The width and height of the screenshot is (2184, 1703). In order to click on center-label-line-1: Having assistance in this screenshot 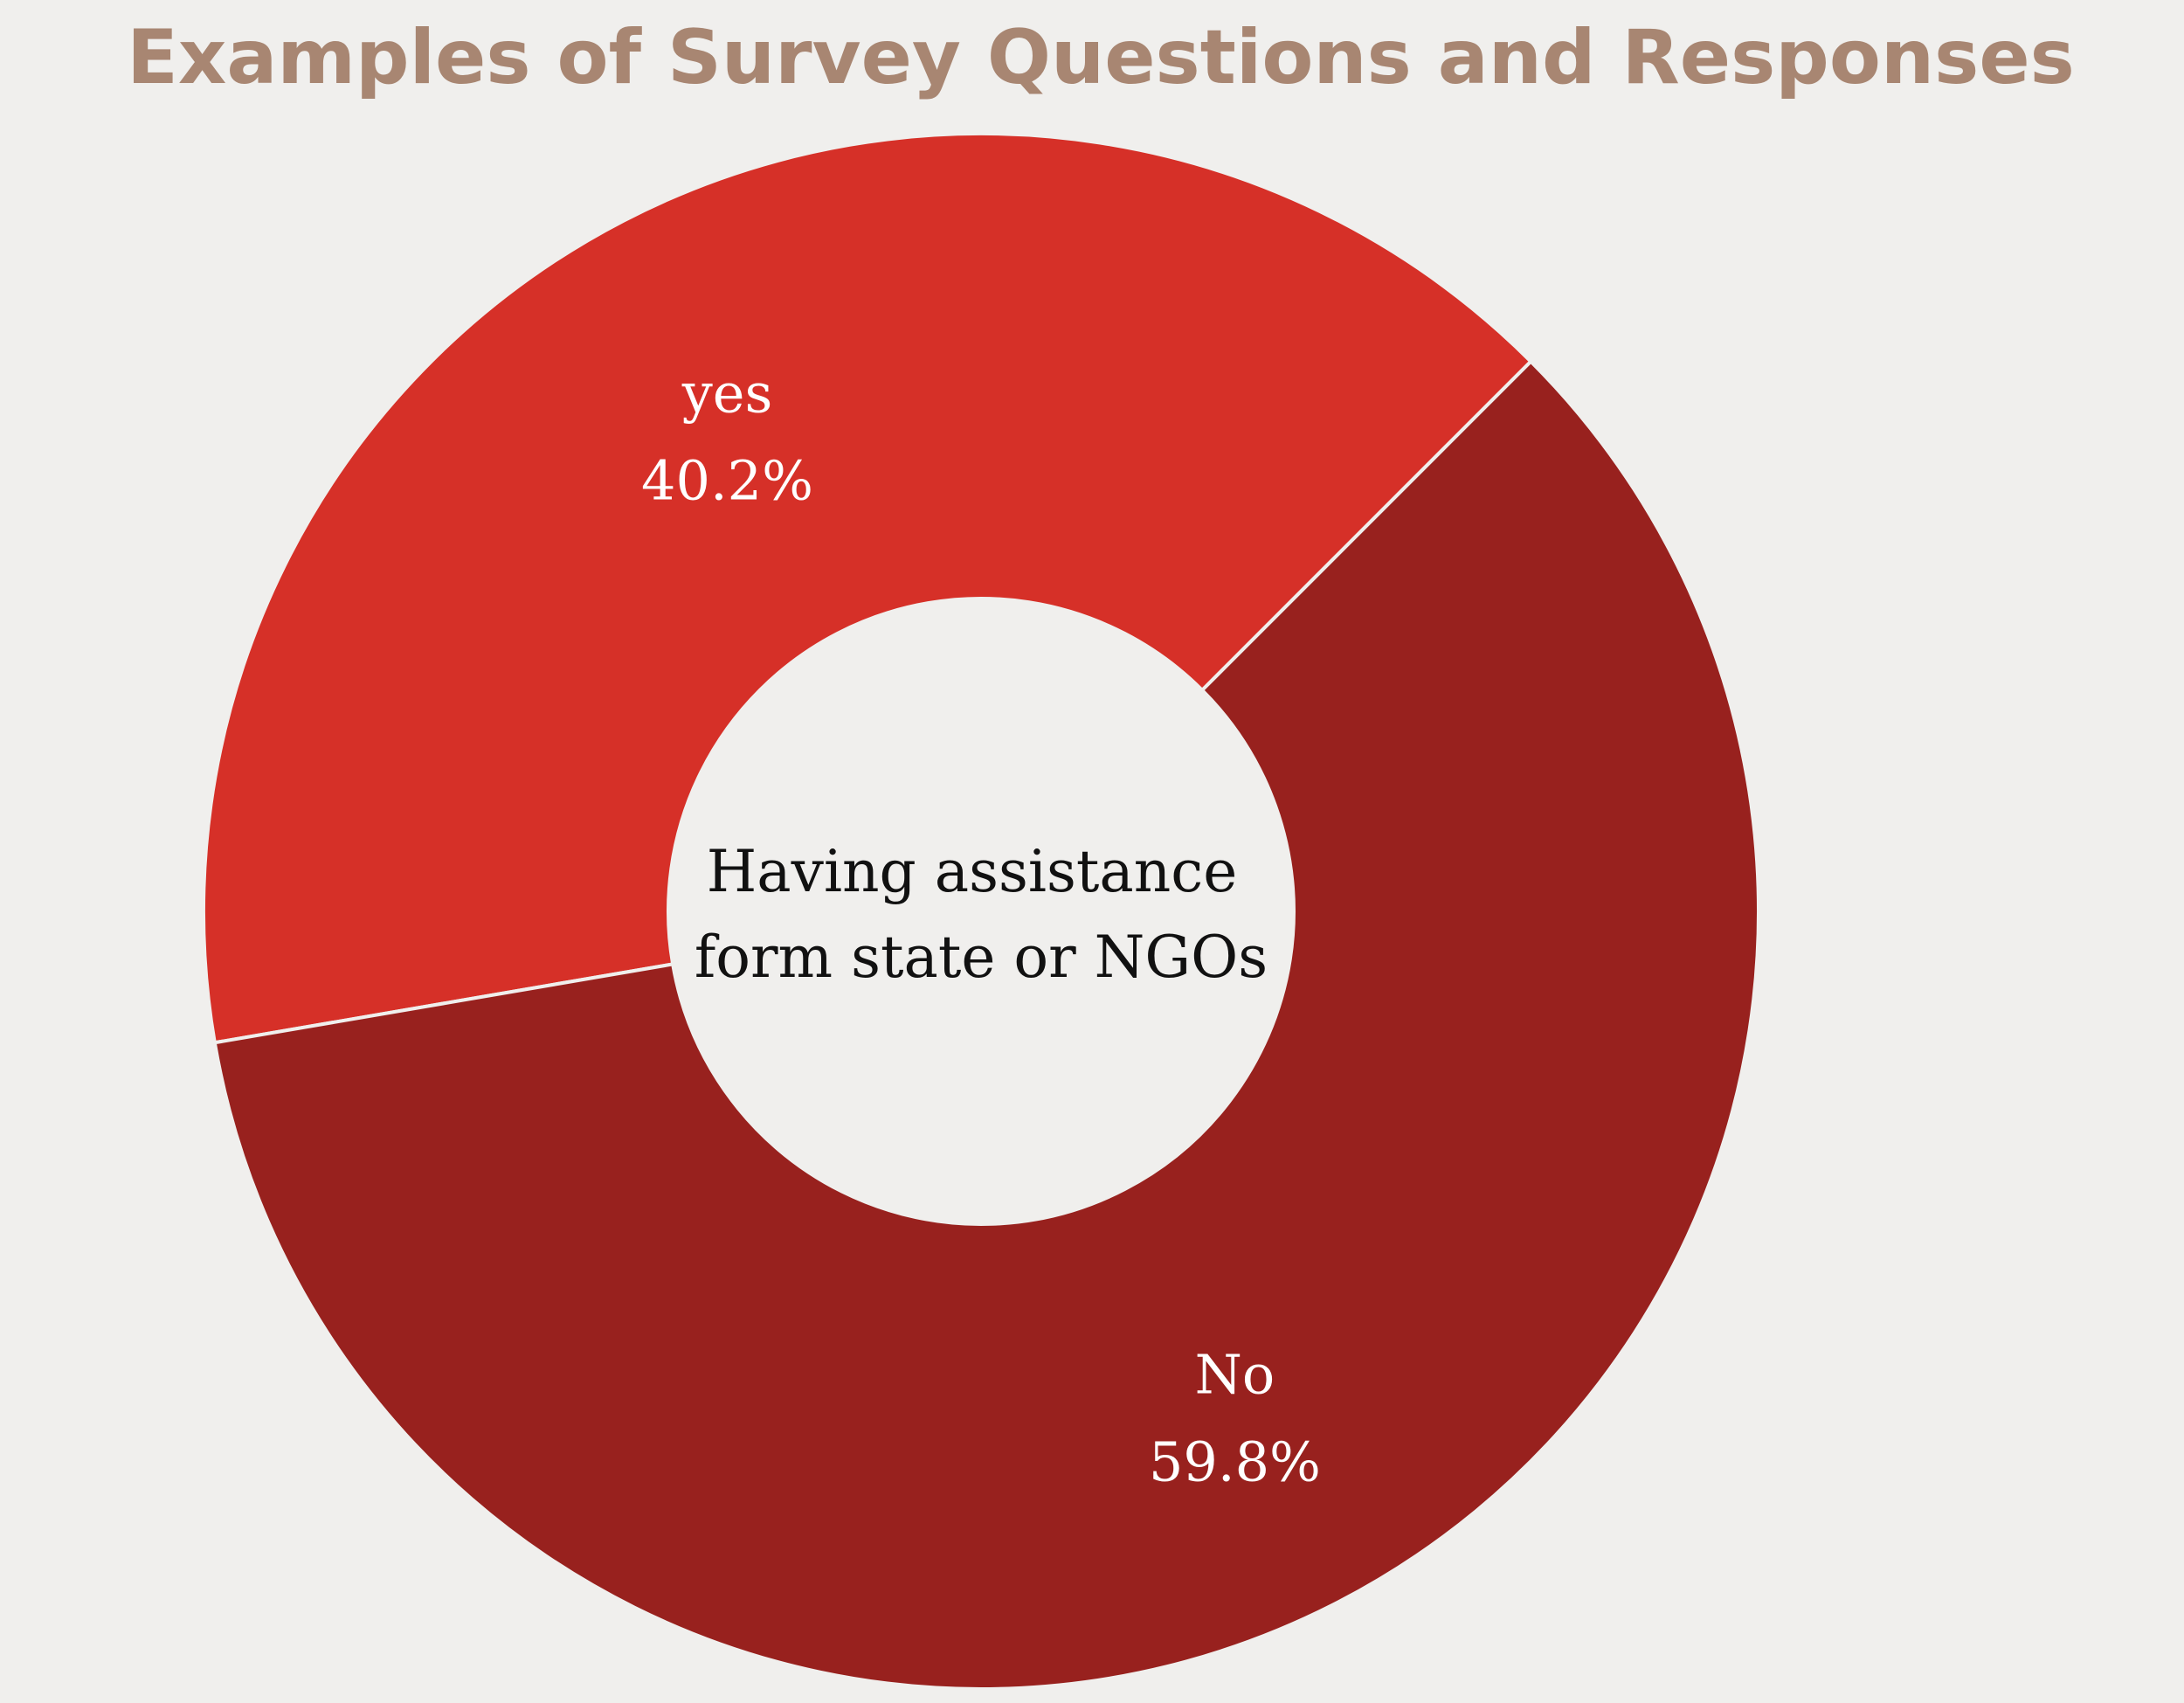, I will do `click(972, 871)`.